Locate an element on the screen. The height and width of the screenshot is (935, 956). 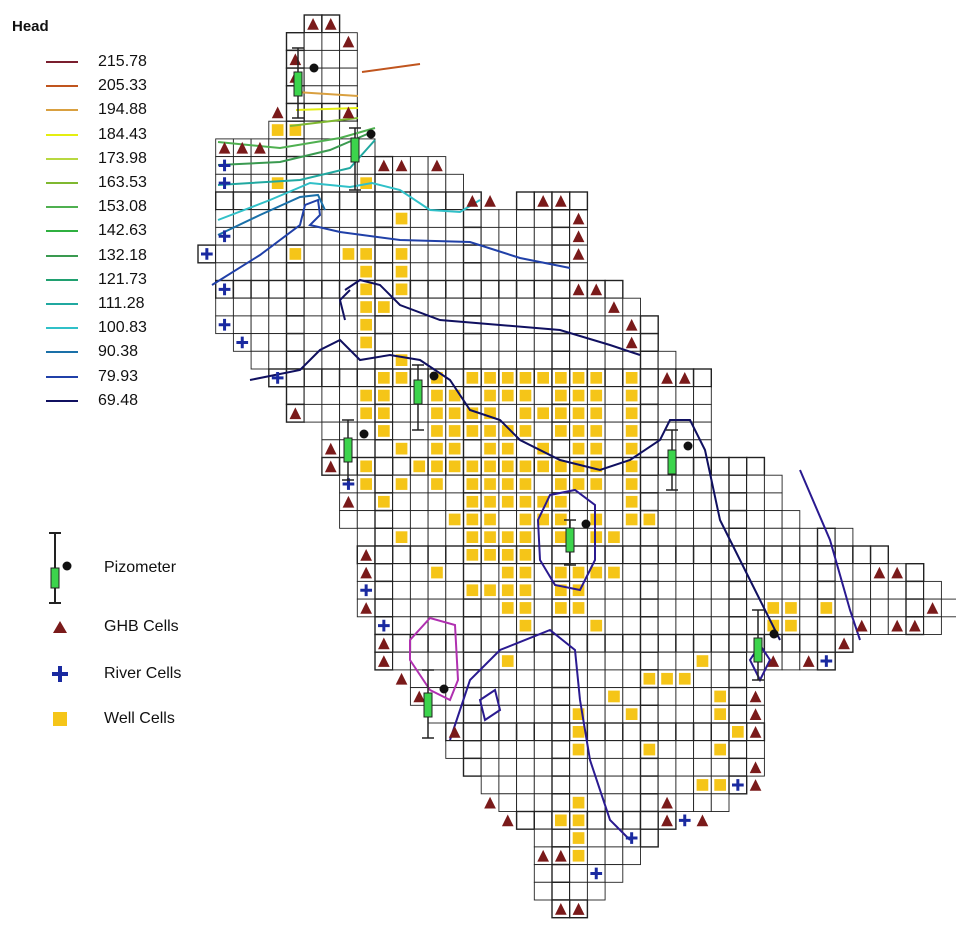
legend-item-173.98: 173.98 is located at coordinates (96, 159).